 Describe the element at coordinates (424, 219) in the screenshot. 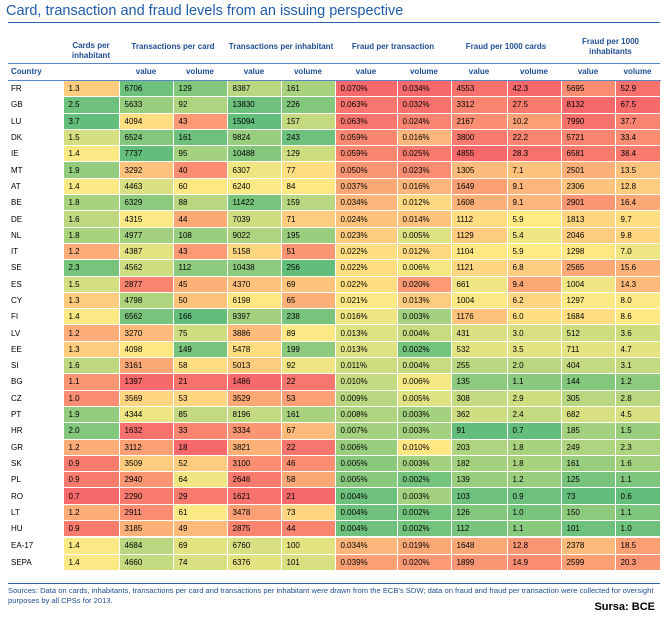

I see `heat-cell: 0.014%` at that location.